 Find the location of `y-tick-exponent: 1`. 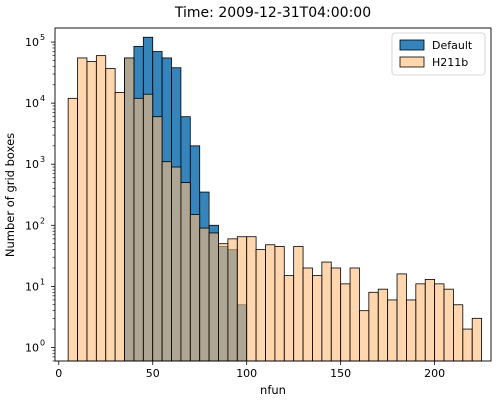

y-tick-exponent: 1 is located at coordinates (42, 281).